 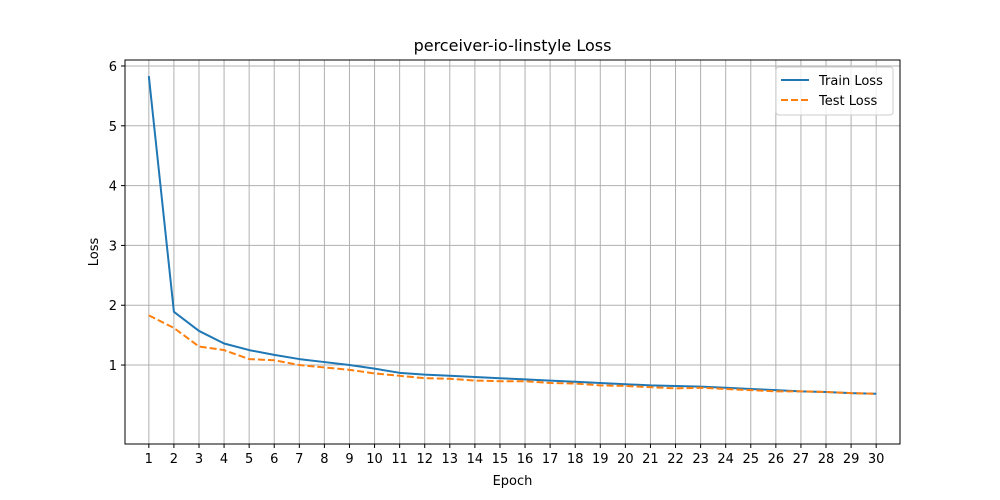 What do you see at coordinates (826, 459) in the screenshot?
I see `x-tick-label: 28` at bounding box center [826, 459].